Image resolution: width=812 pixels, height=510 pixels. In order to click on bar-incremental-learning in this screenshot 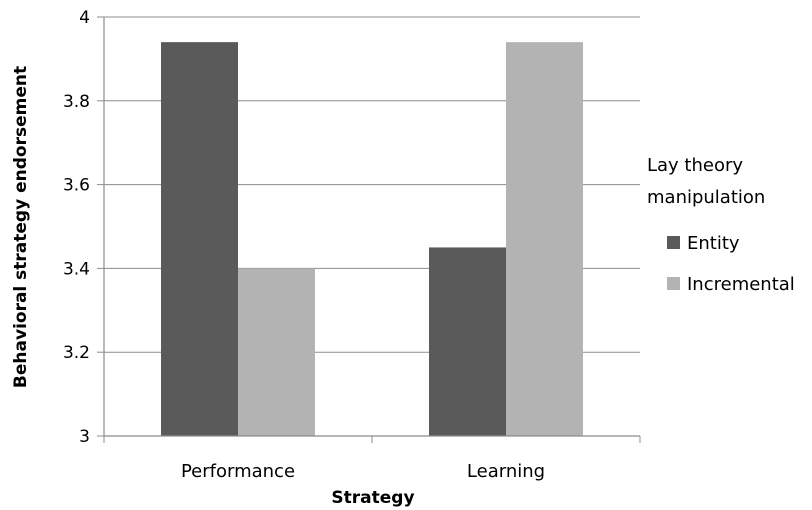, I will do `click(544, 239)`.